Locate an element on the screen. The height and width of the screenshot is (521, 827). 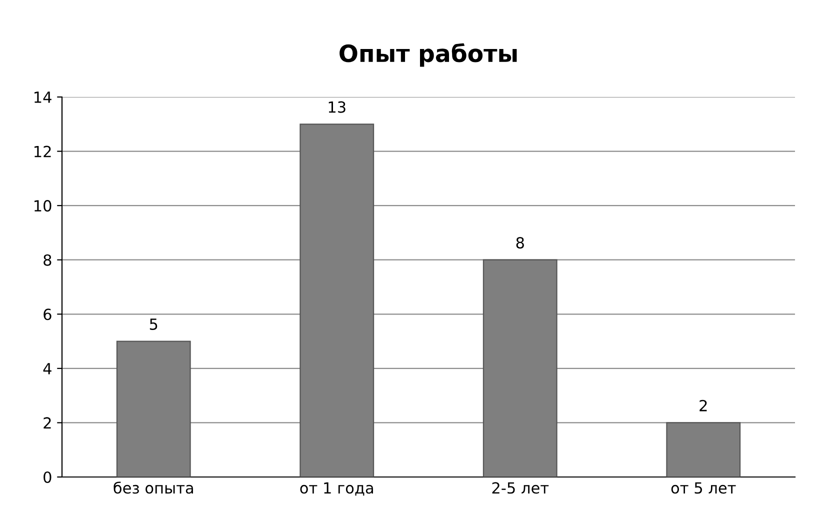
x-tick-label: 2-5 лет is located at coordinates (520, 488).